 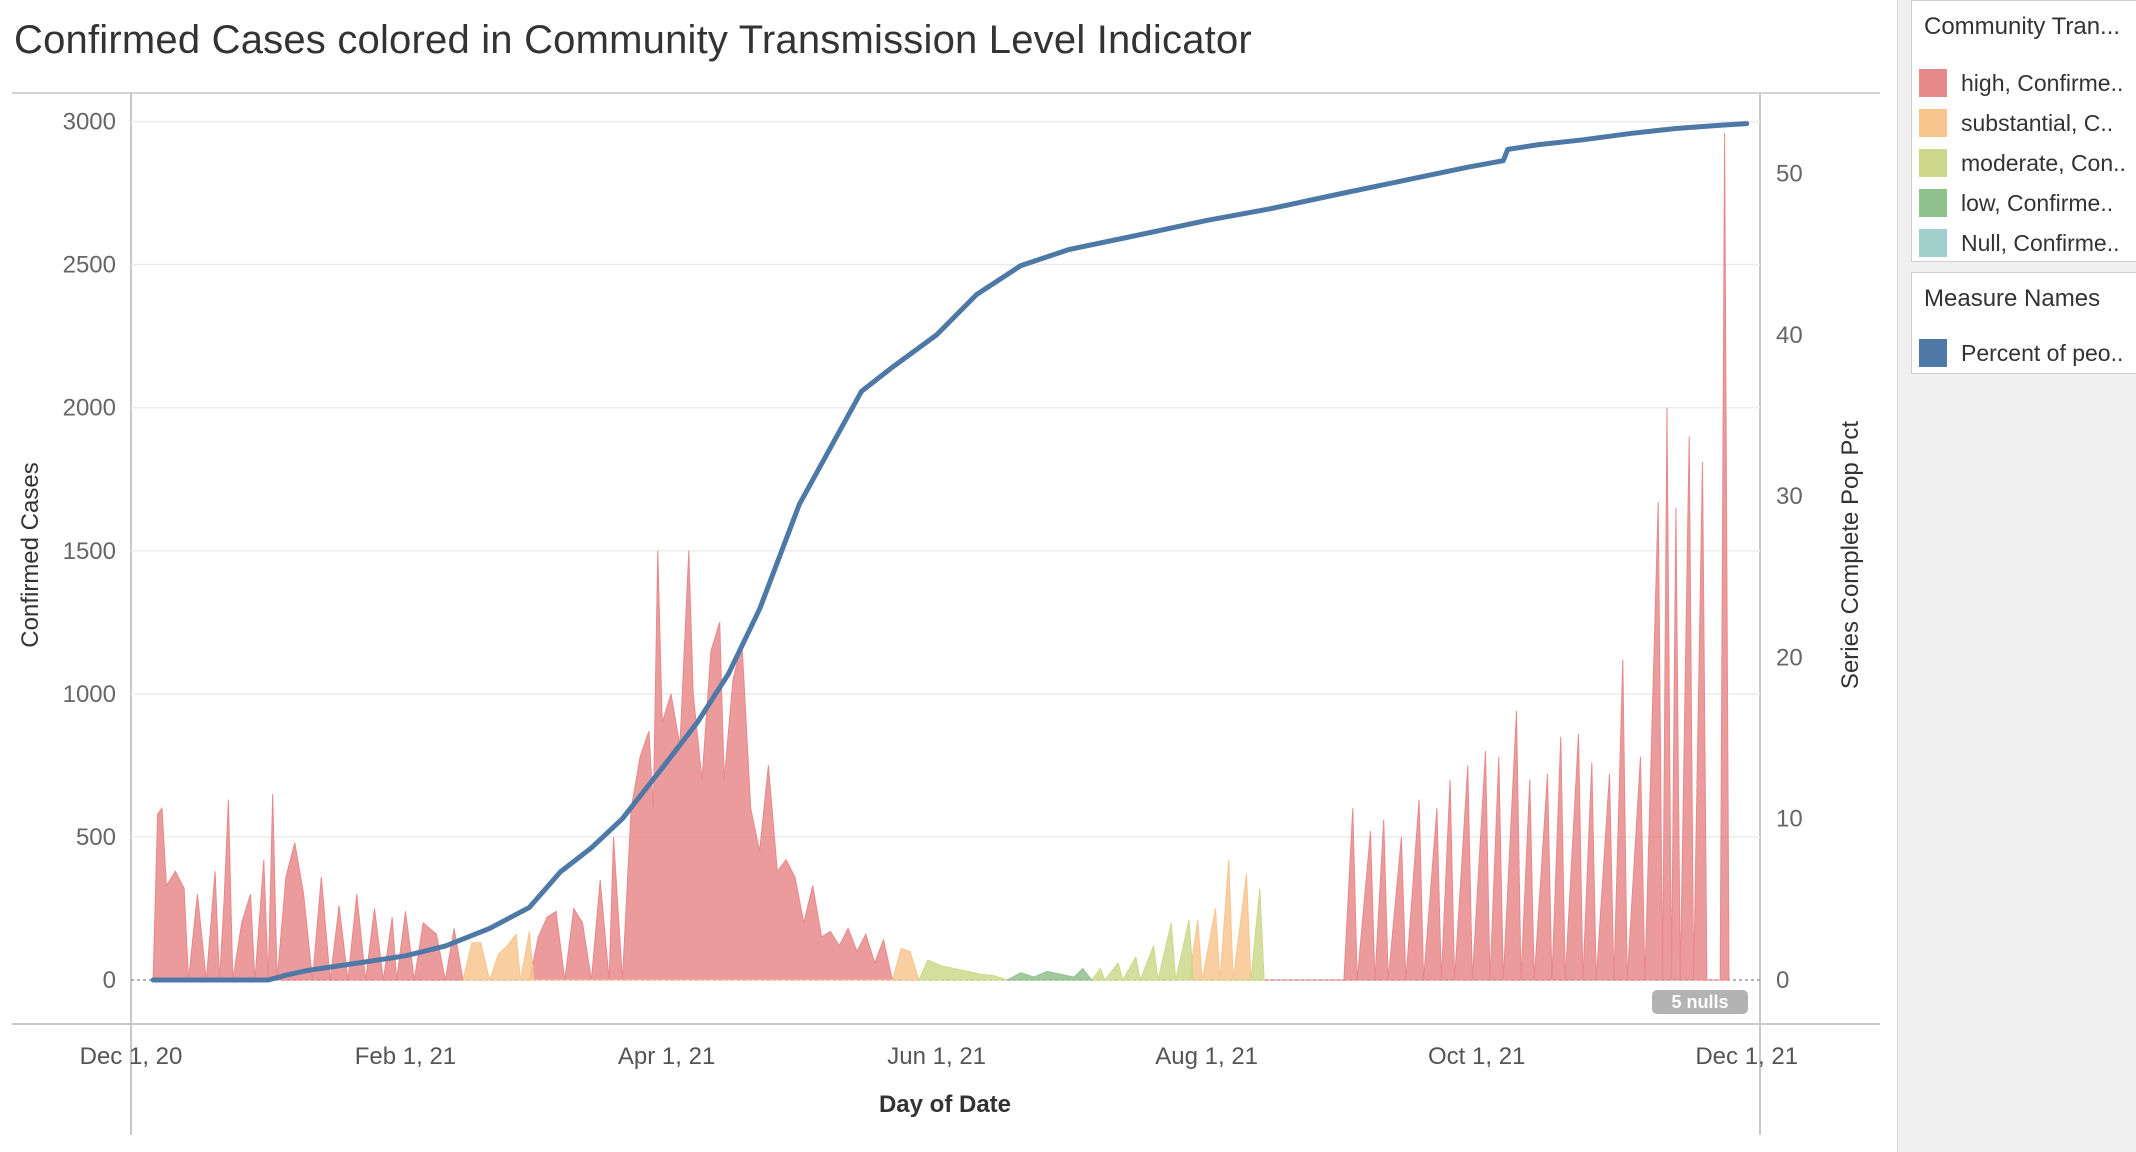 What do you see at coordinates (109, 980) in the screenshot?
I see `y-tick-label: 0` at bounding box center [109, 980].